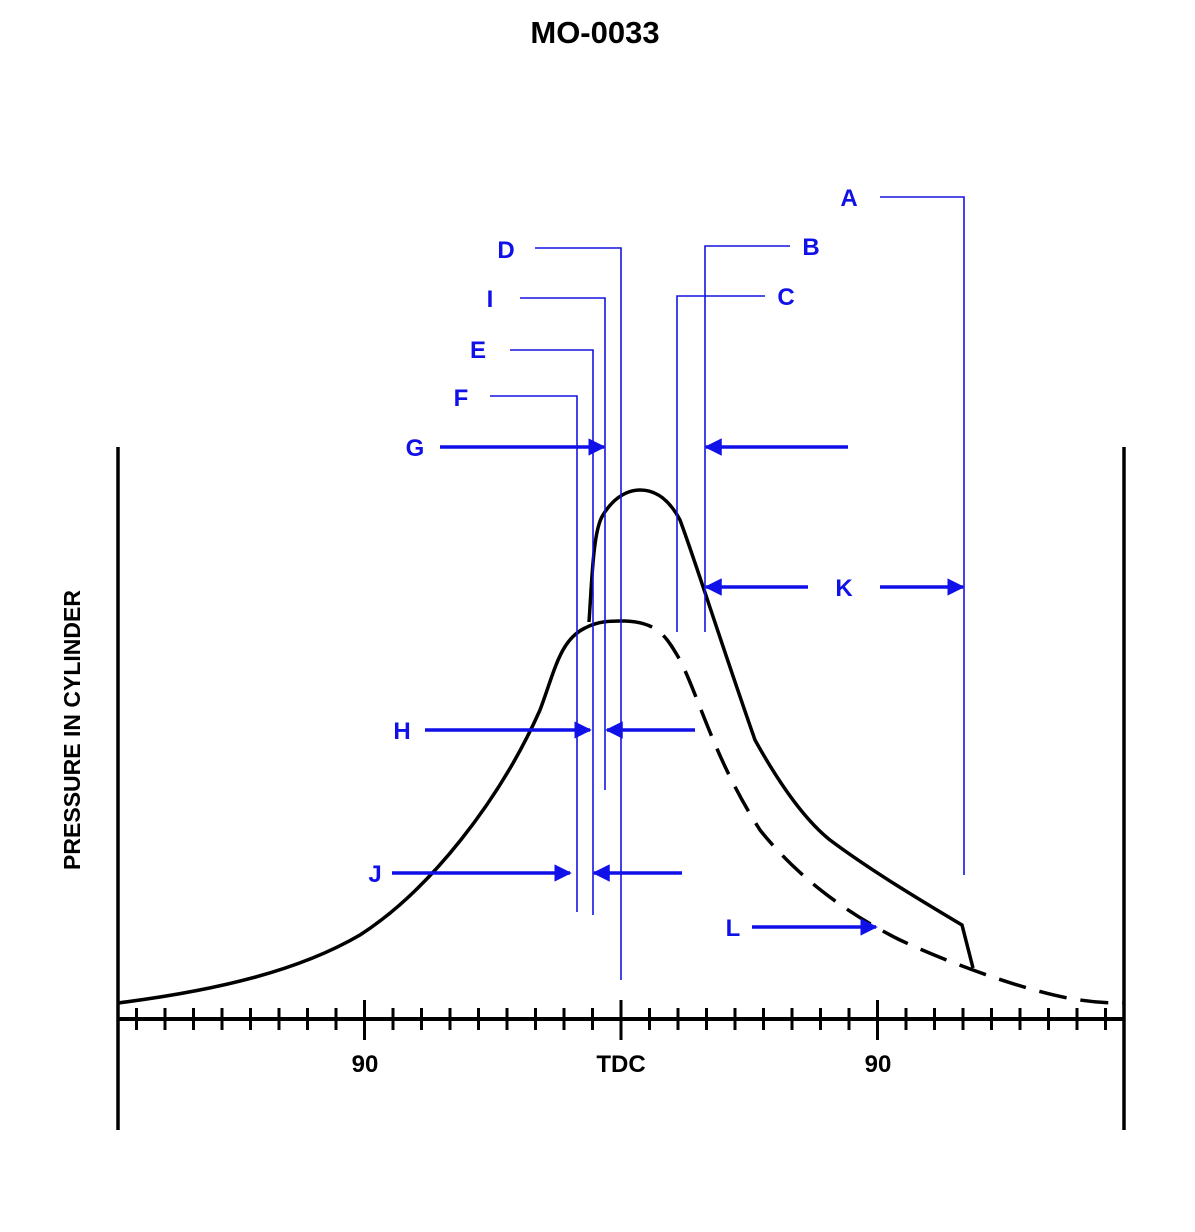 The height and width of the screenshot is (1232, 1195). I want to click on axis-label-90-before: 90, so click(365, 1064).